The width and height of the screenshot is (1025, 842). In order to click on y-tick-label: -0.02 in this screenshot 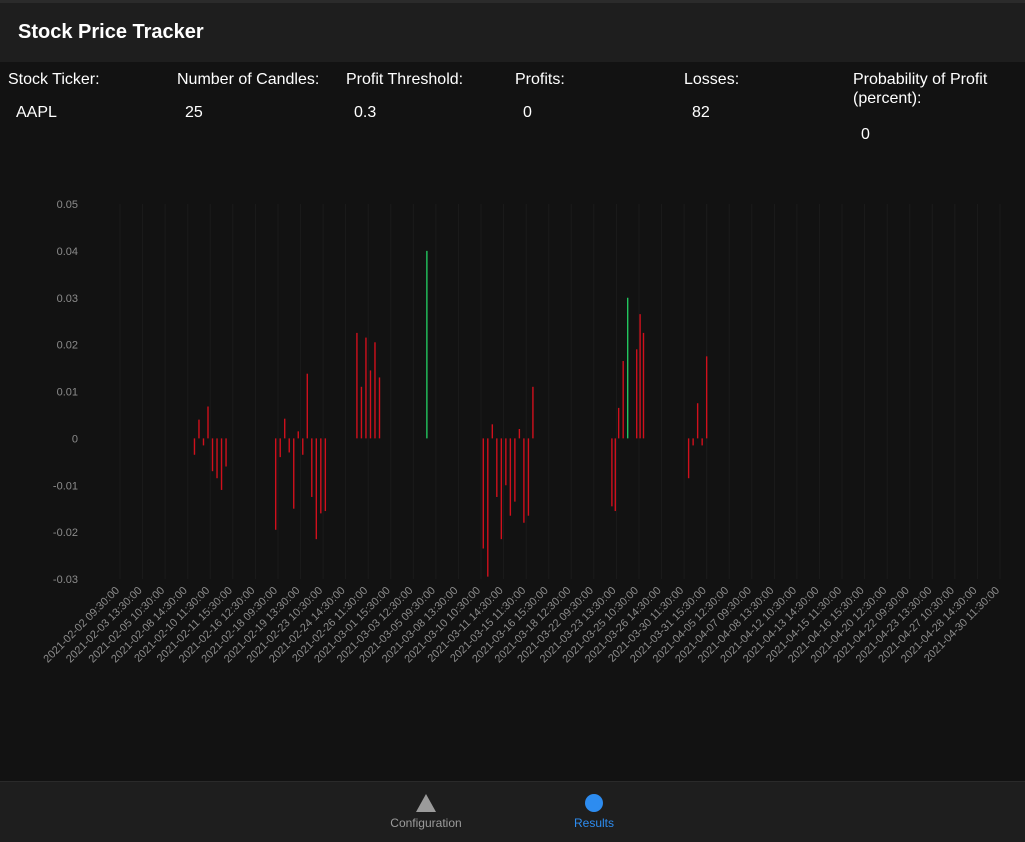, I will do `click(65, 533)`.